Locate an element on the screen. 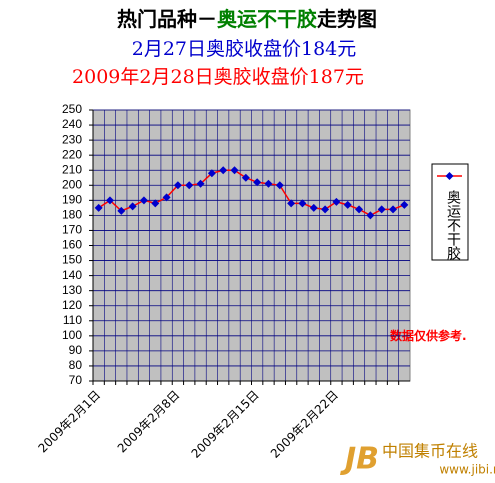 The height and width of the screenshot is (483, 495). y-tick-label: 180 is located at coordinates (72, 215).